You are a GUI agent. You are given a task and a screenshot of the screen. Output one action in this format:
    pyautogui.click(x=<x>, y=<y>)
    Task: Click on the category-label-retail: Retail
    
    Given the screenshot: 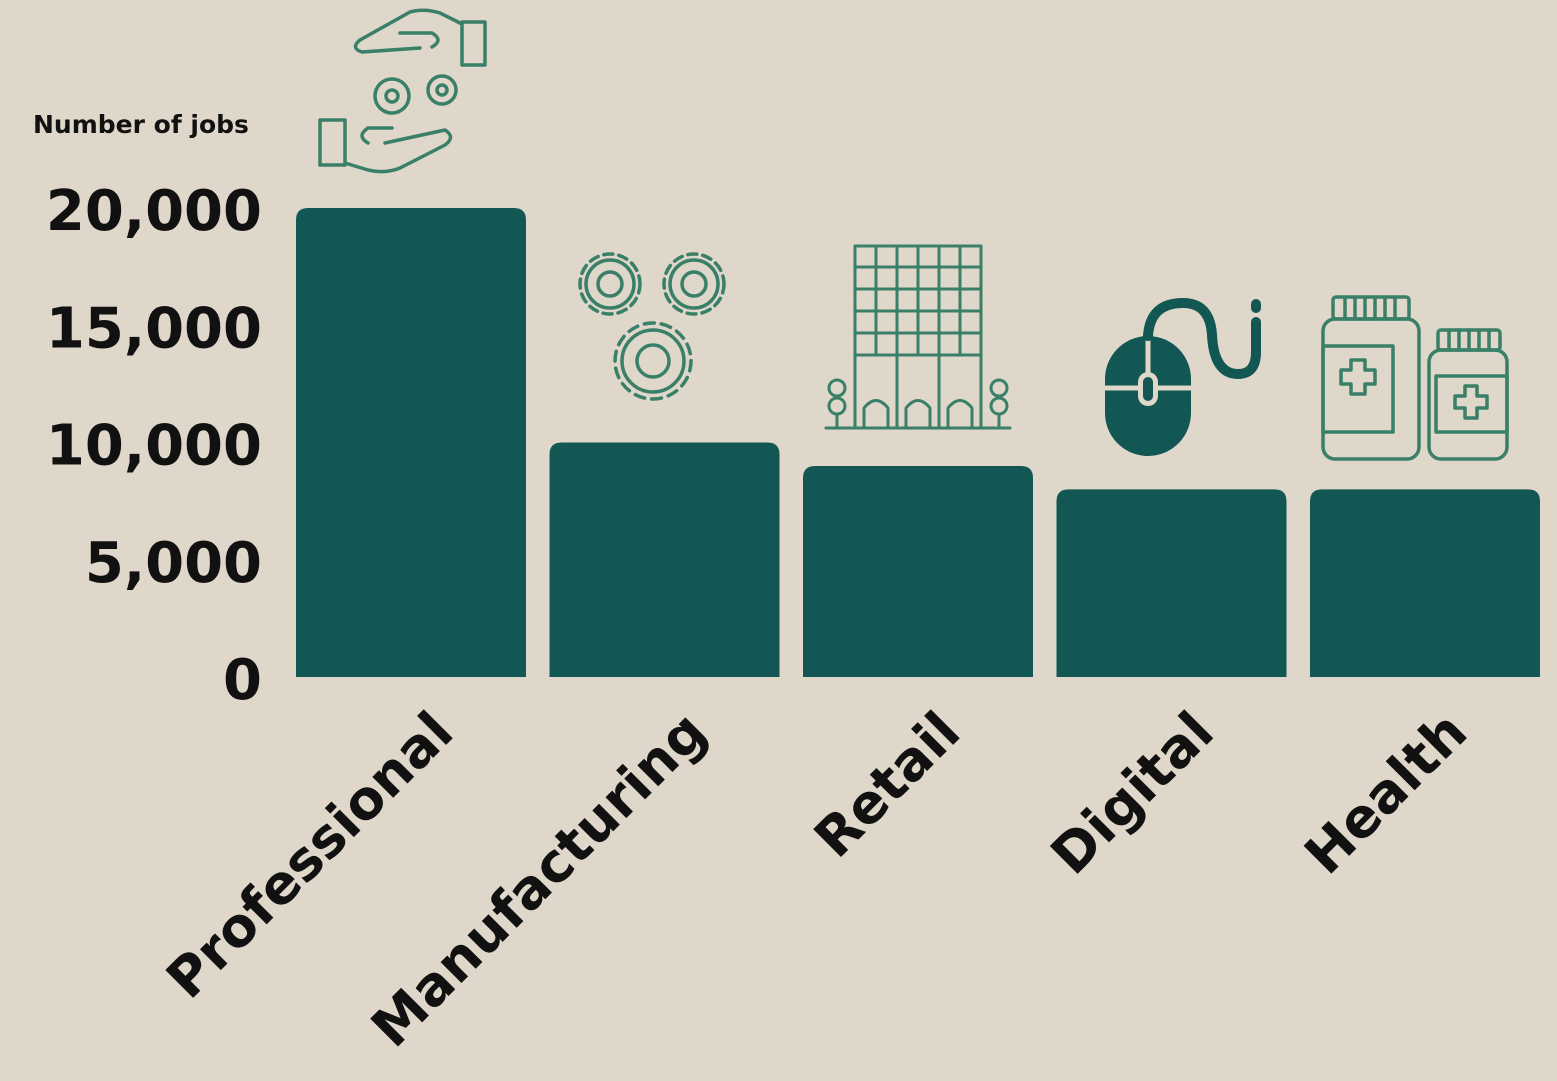 What is the action you would take?
    pyautogui.click(x=887, y=785)
    